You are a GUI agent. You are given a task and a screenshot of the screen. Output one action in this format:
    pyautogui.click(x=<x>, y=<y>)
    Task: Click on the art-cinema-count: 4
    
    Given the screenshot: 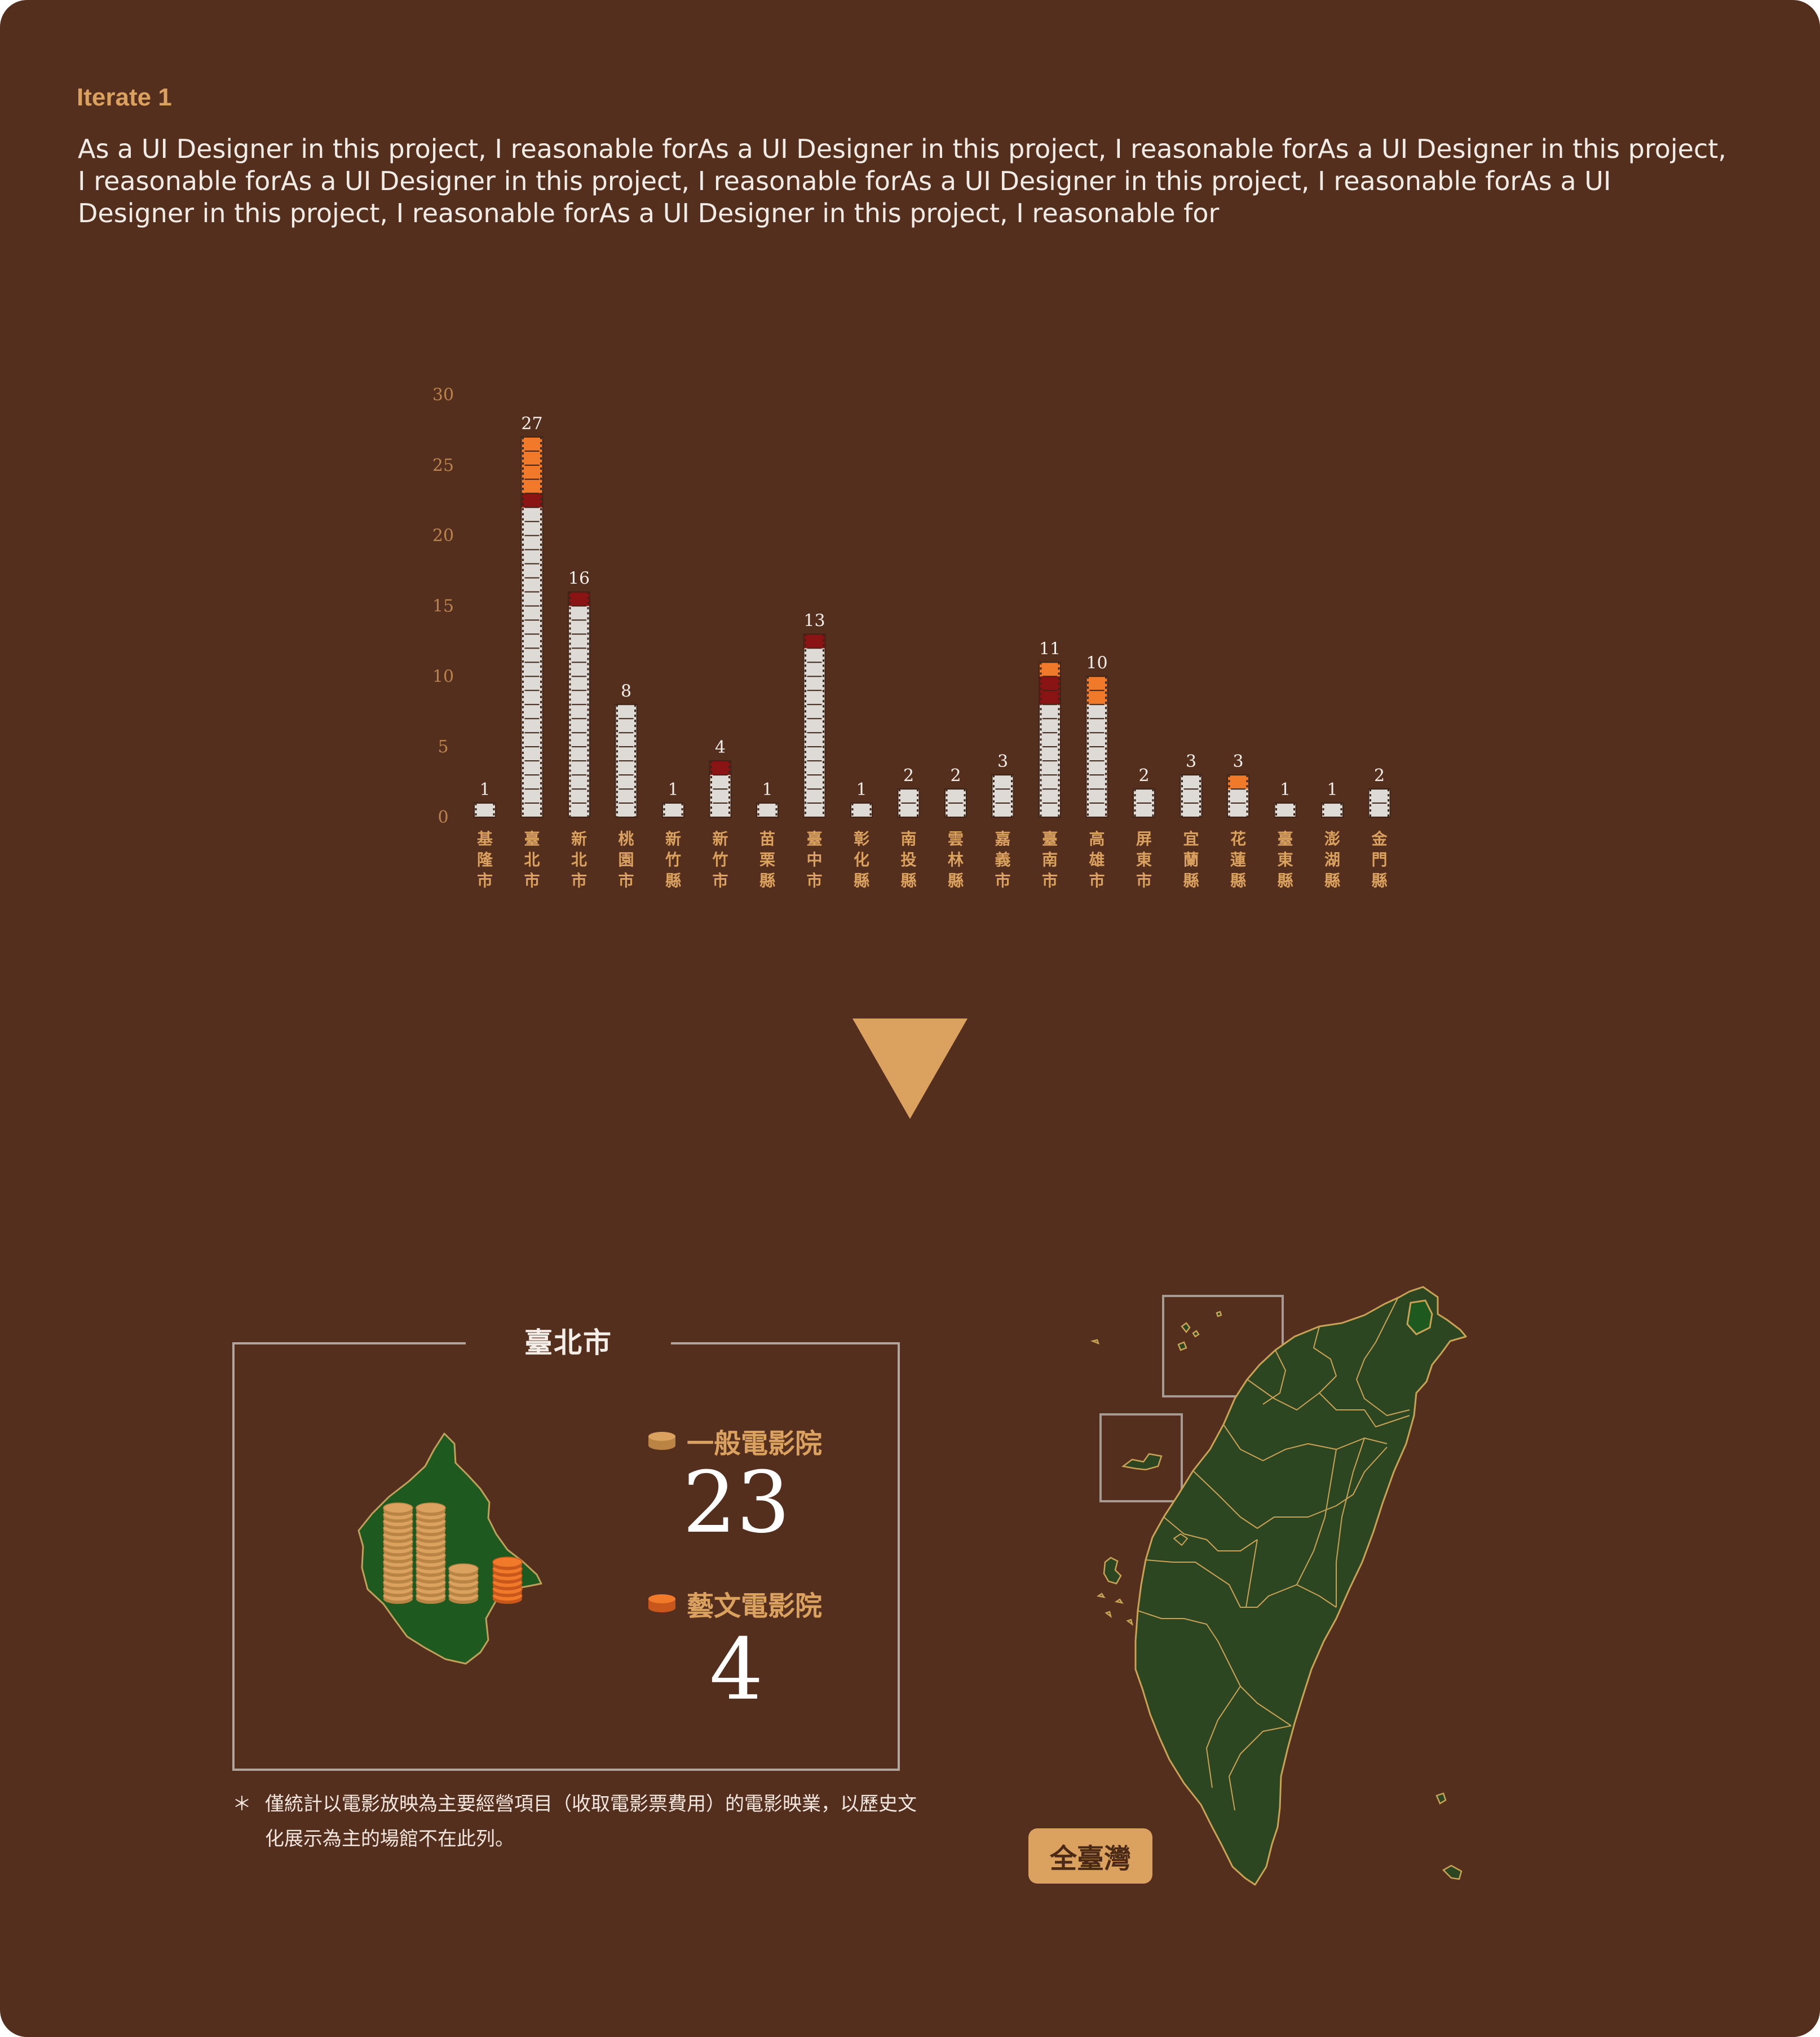 What is the action you would take?
    pyautogui.click(x=736, y=1670)
    